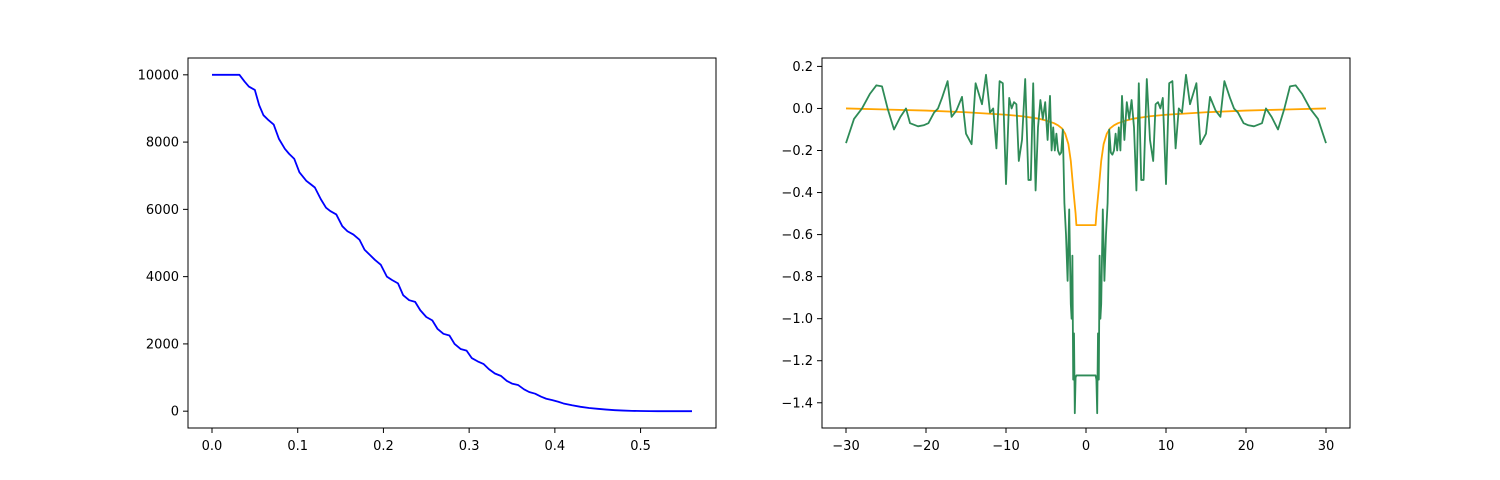 The image size is (1500, 480). I want to click on x-tick-label: 10, so click(1166, 446).